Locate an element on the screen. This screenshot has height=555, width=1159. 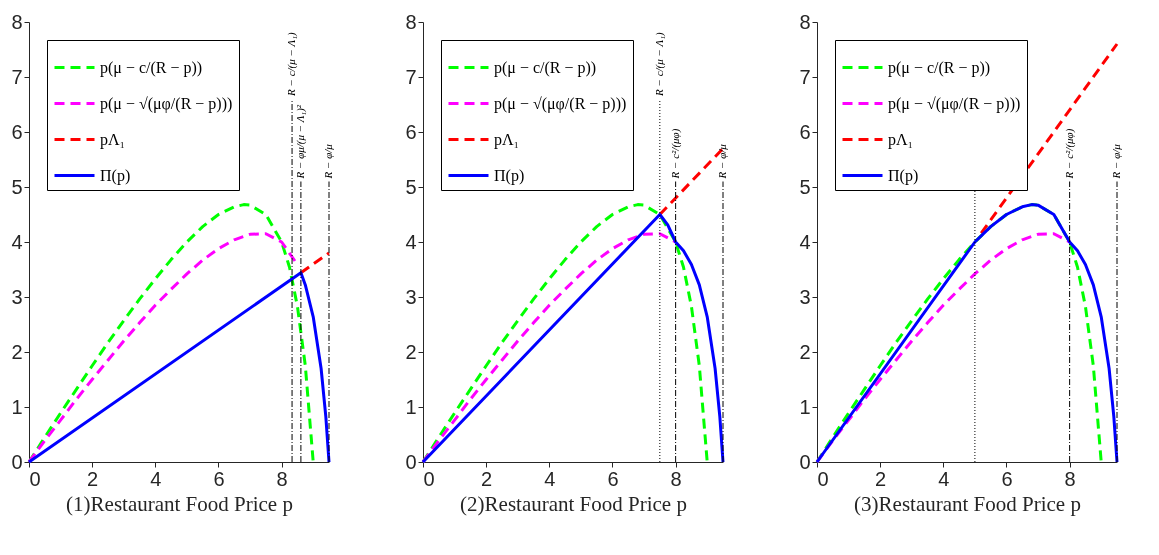
x-axis-title: (2)Restaurant Food Price p is located at coordinates (573, 503).